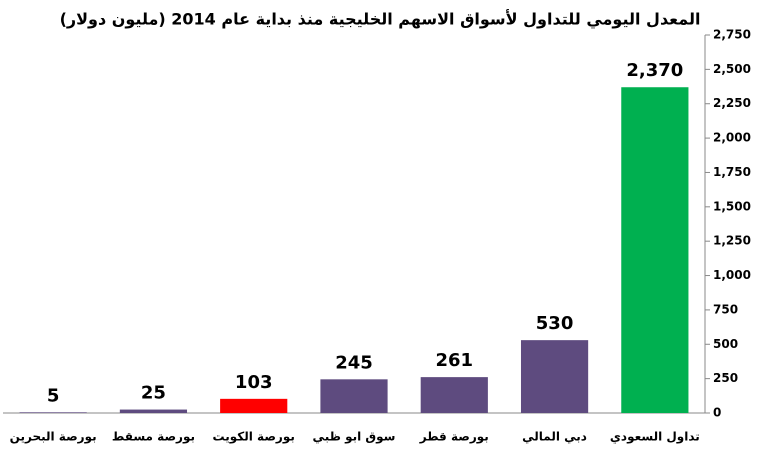  I want to click on y-tick-label: 2,500, so click(732, 69).